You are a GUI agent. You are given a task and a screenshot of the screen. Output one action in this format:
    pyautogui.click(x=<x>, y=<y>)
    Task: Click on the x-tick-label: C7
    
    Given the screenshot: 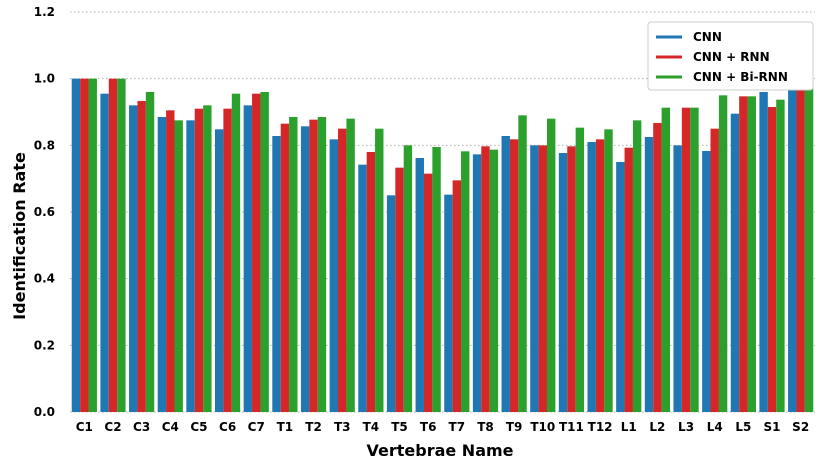 What is the action you would take?
    pyautogui.click(x=256, y=427)
    